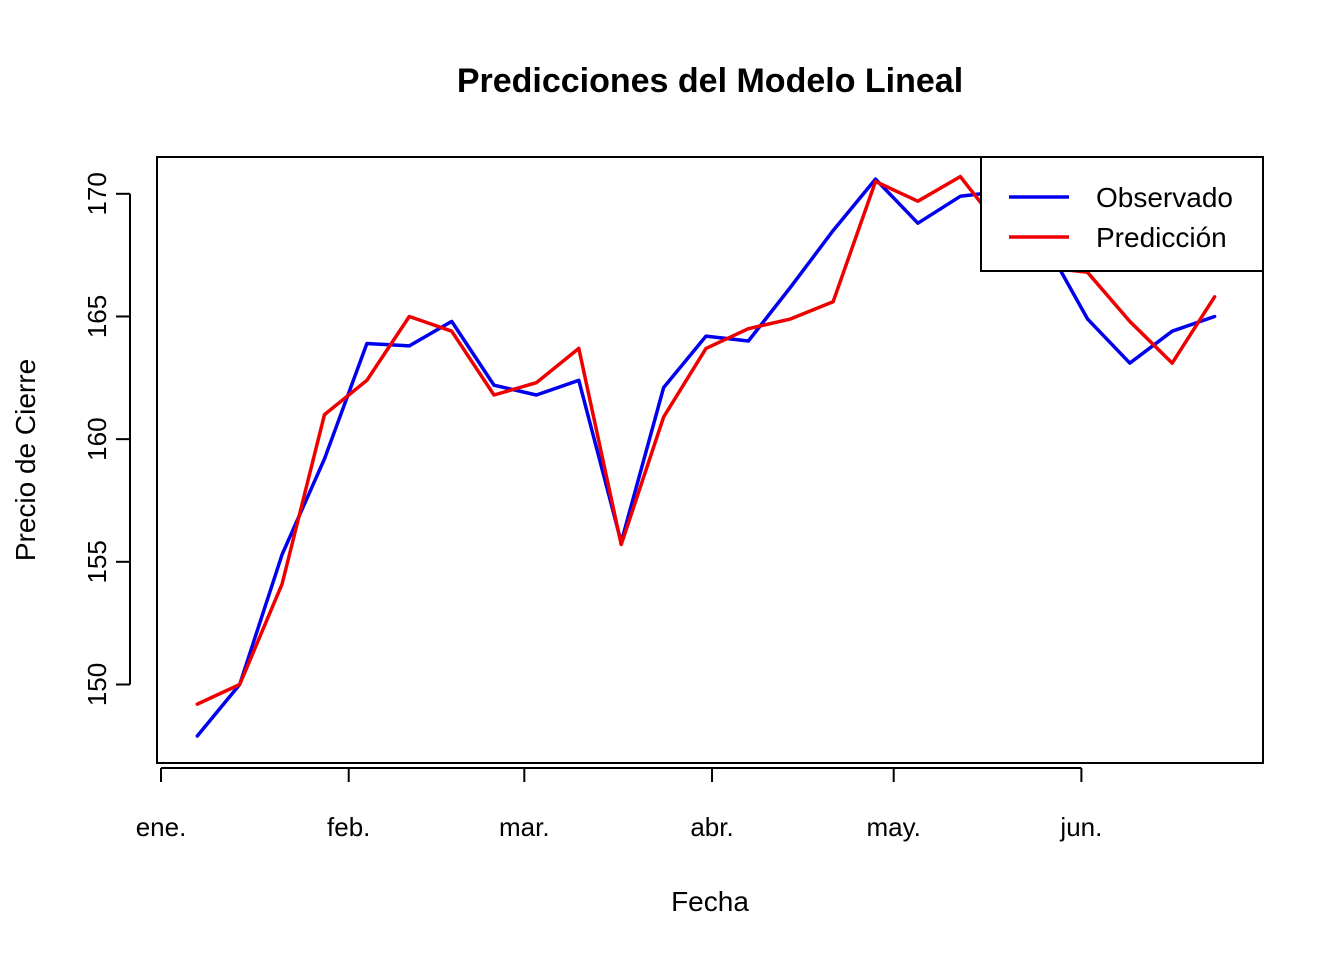  What do you see at coordinates (1080, 827) in the screenshot?
I see `x-tick-label: jun.` at bounding box center [1080, 827].